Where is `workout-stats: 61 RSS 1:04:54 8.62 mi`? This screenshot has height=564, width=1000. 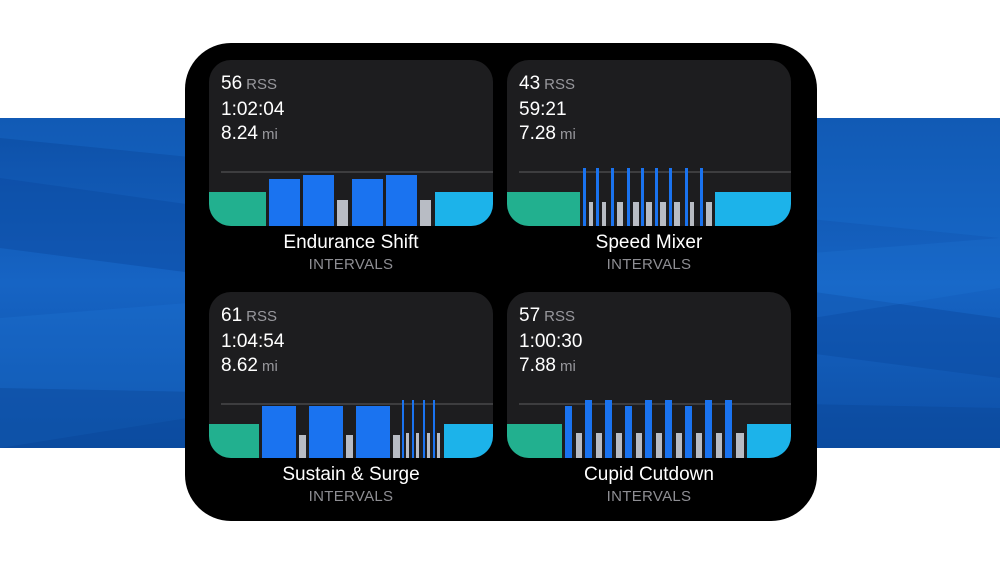 workout-stats: 61 RSS 1:04:54 8.62 mi is located at coordinates (252, 342).